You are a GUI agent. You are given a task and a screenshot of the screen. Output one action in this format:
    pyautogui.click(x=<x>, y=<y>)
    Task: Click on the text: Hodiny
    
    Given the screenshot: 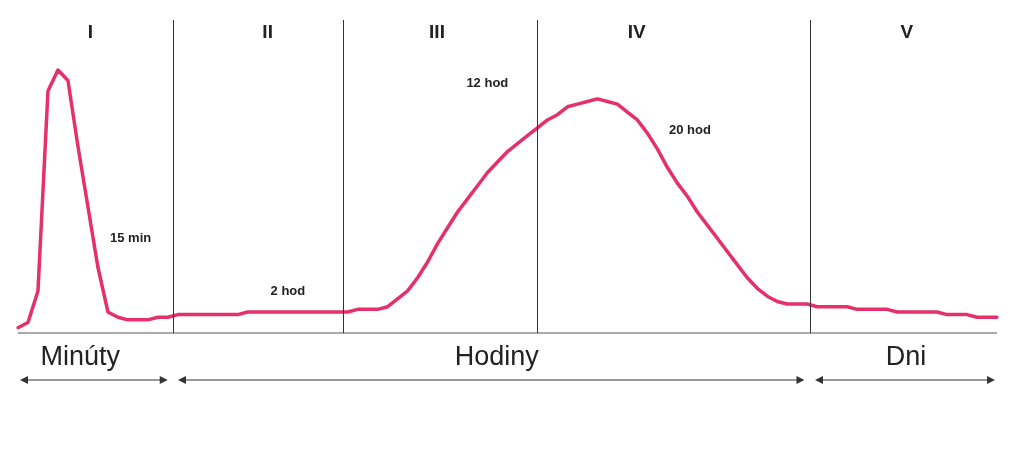 What is the action you would take?
    pyautogui.click(x=497, y=356)
    